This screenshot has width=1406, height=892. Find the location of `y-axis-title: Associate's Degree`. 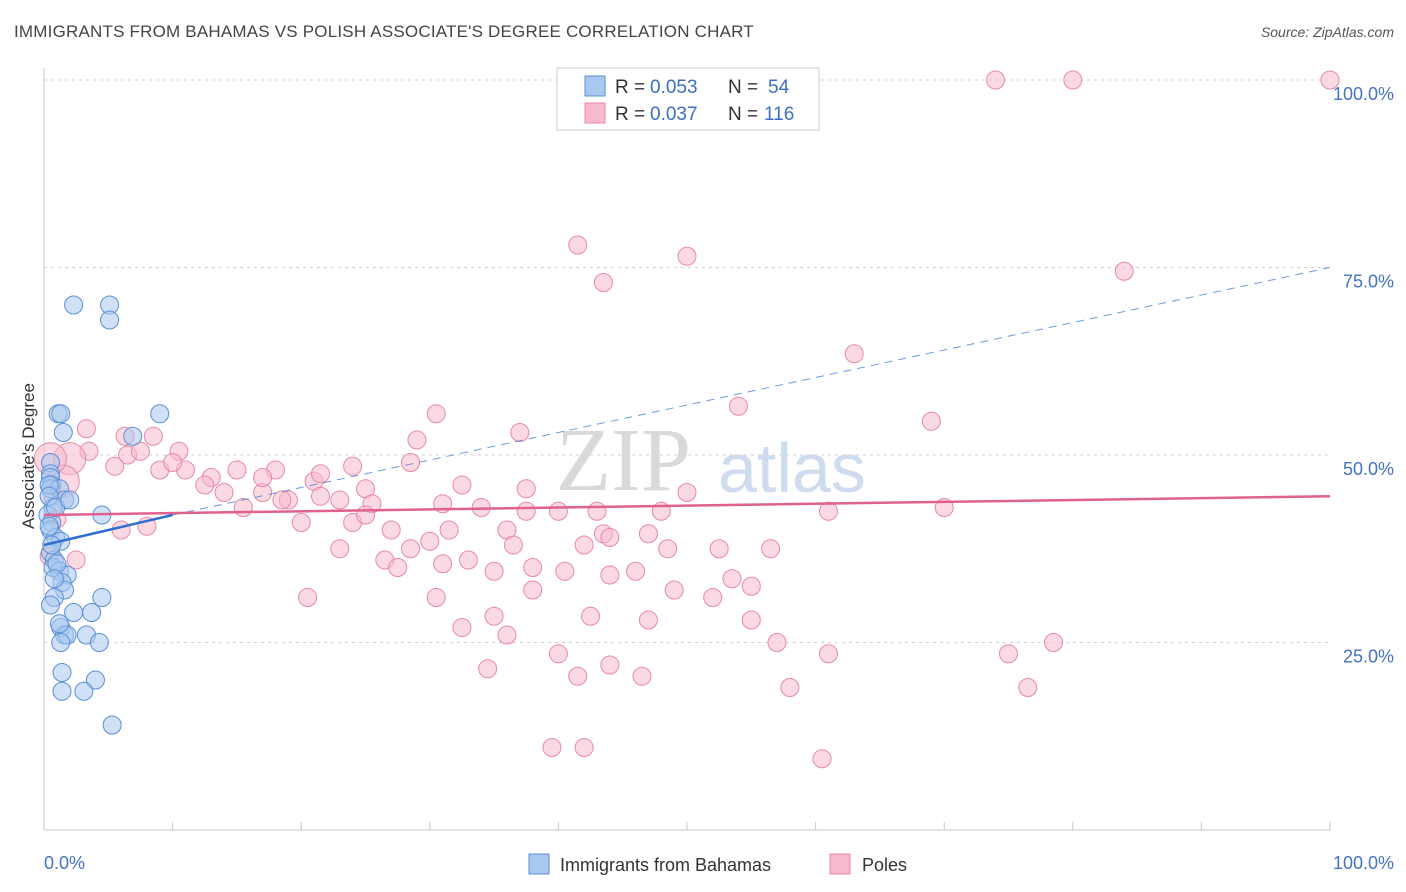

y-axis-title: Associate's Degree is located at coordinates (28, 456).